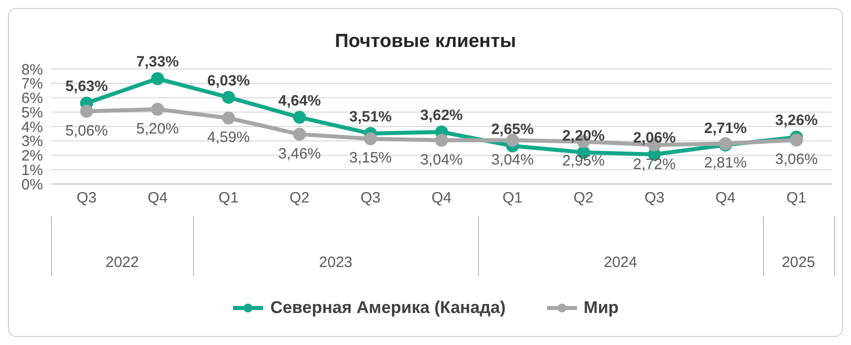 The width and height of the screenshot is (851, 345). What do you see at coordinates (32, 127) in the screenshot?
I see `y-tick-label: 4%` at bounding box center [32, 127].